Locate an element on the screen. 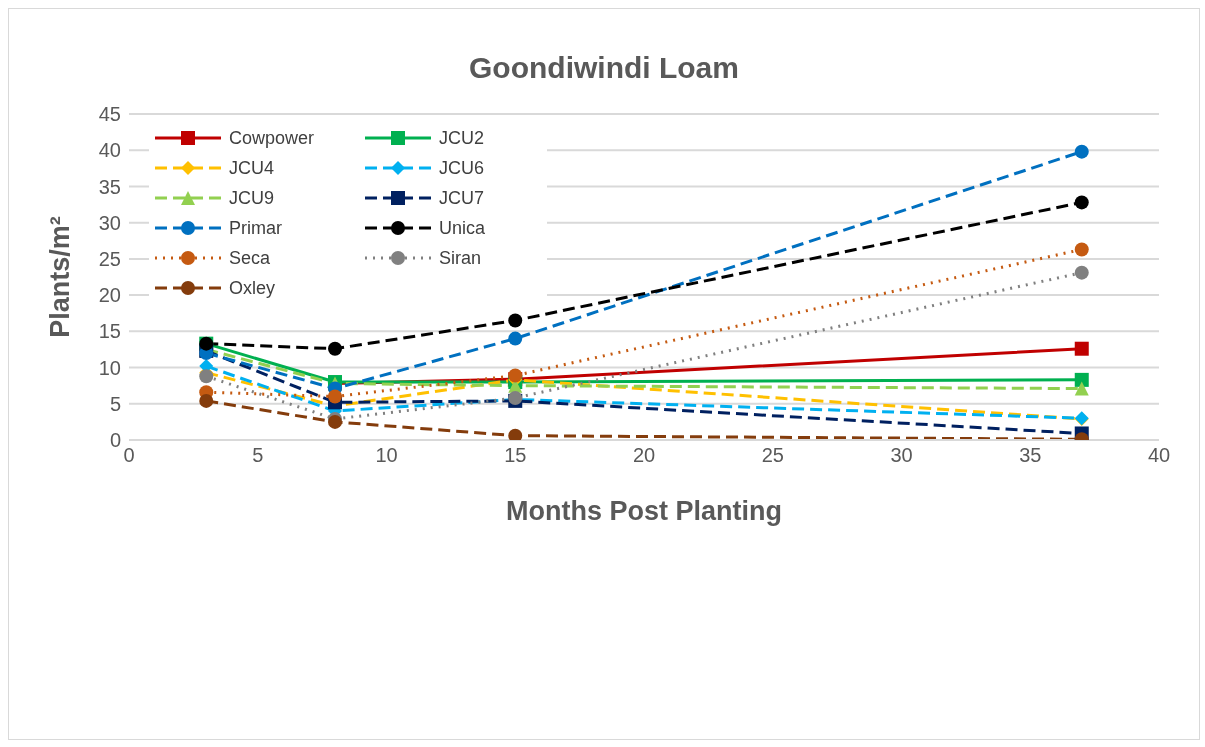 This screenshot has width=1205, height=747. x-tick-label: 30 is located at coordinates (901, 455).